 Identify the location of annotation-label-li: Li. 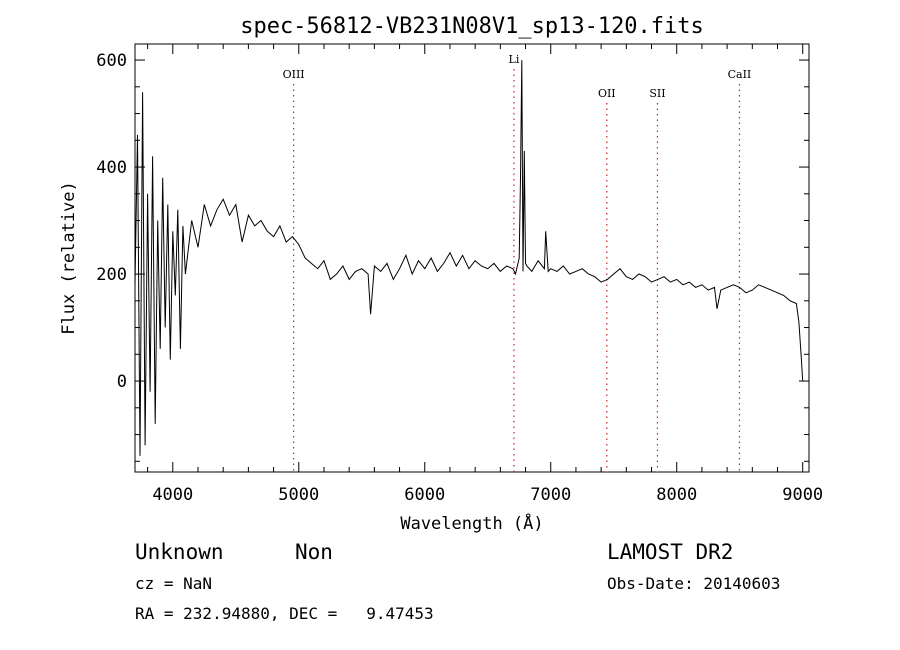
(514, 59).